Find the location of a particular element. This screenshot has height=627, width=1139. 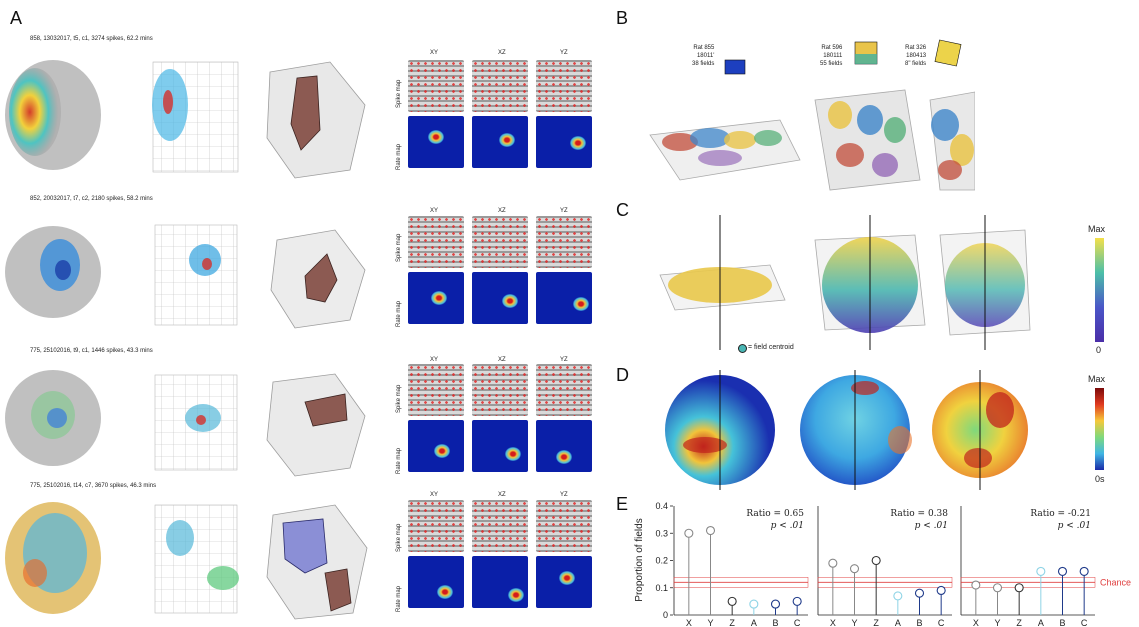

rat-3-date: 180413 is located at coordinates (916, 56).